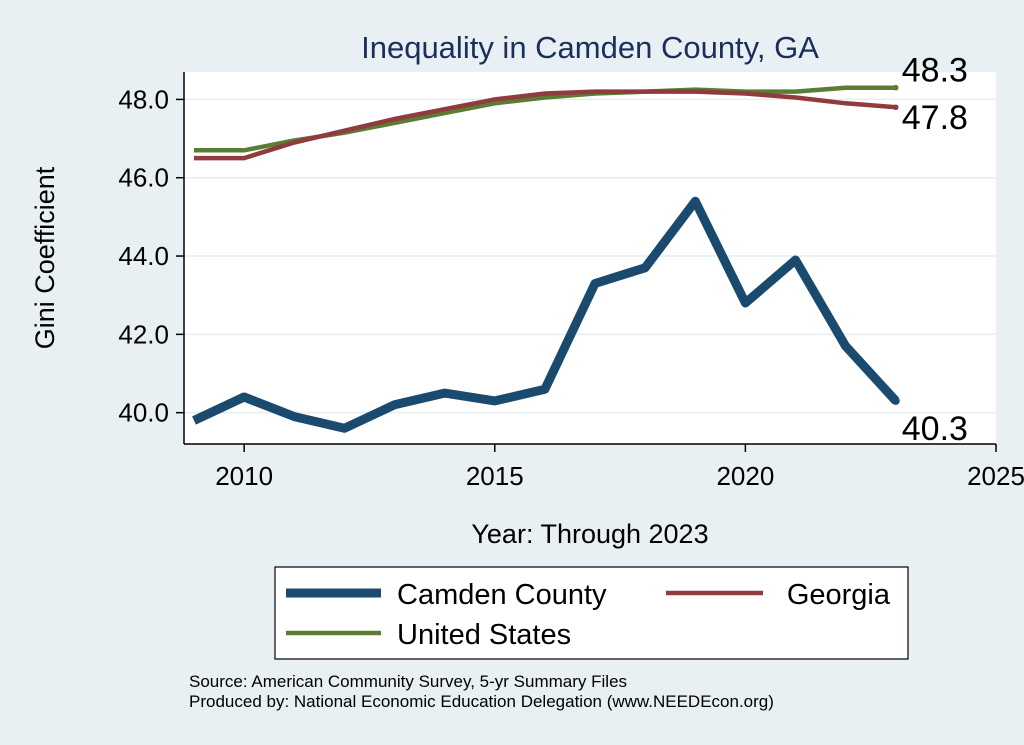 This screenshot has height=745, width=1024. Describe the element at coordinates (495, 476) in the screenshot. I see `x-tick-label: 2015` at that location.